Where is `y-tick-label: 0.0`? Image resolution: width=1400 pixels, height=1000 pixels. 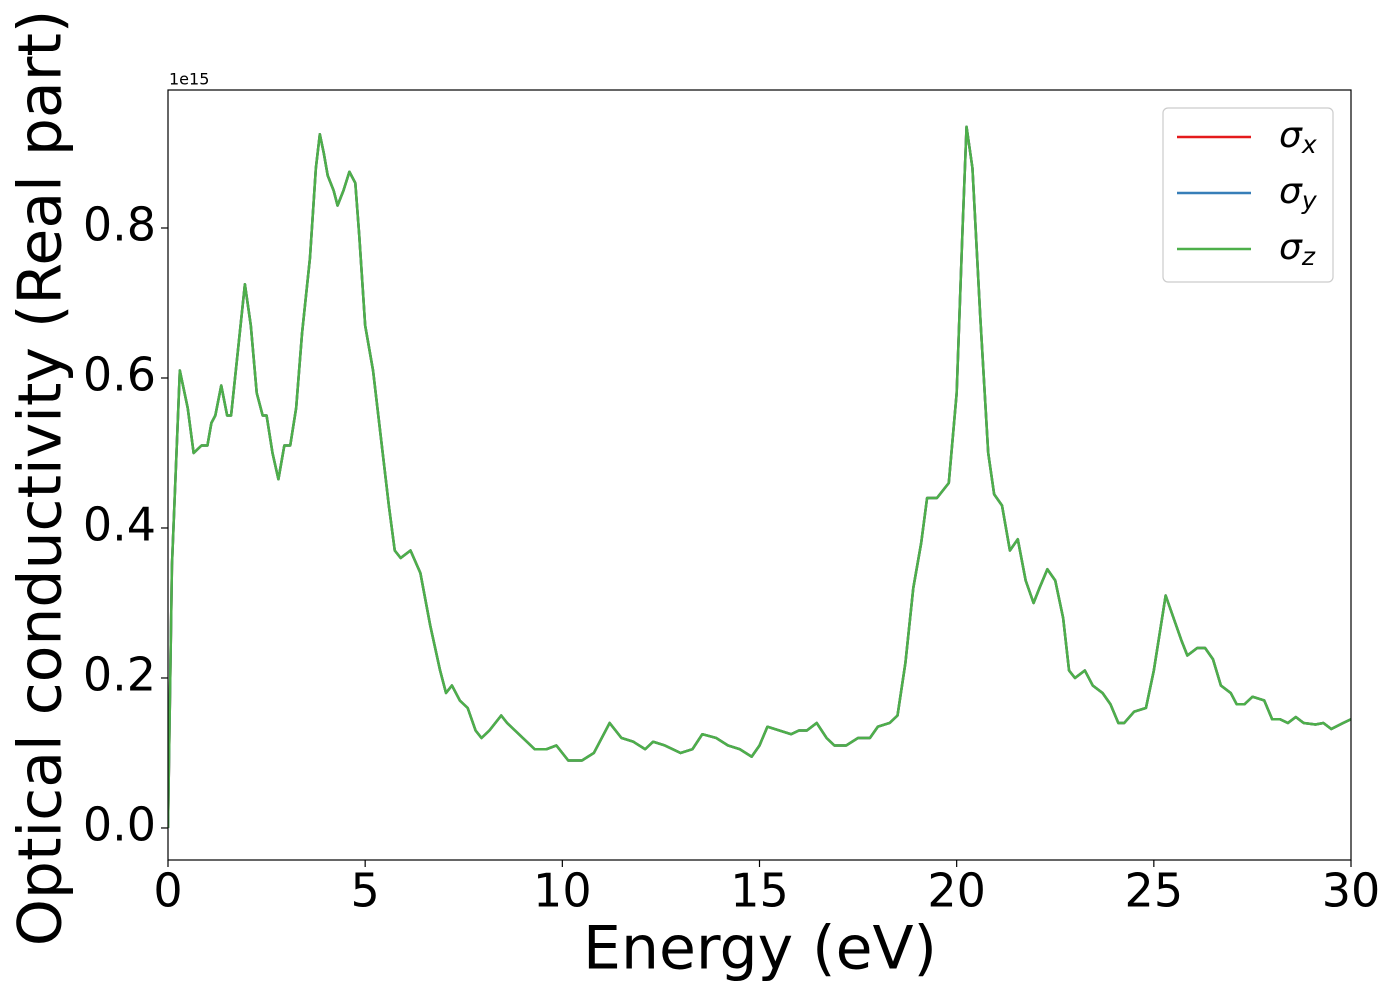 y-tick-label: 0.0 is located at coordinates (119, 824).